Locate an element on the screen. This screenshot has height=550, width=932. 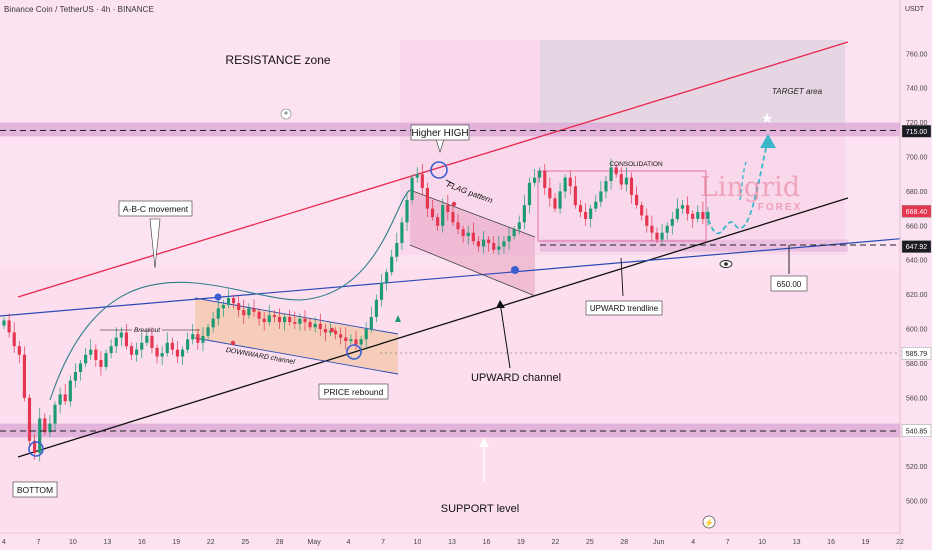
y-tick-label: 600.00 is located at coordinates (917, 330).